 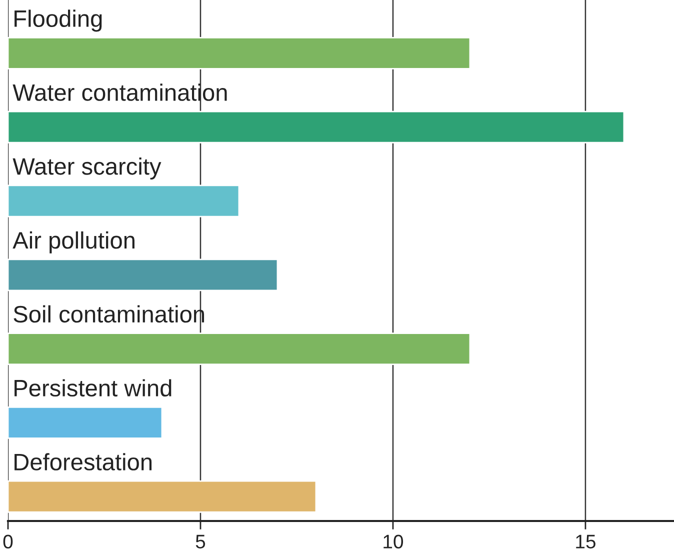 I want to click on x-tick-label: 0, so click(x=8, y=541).